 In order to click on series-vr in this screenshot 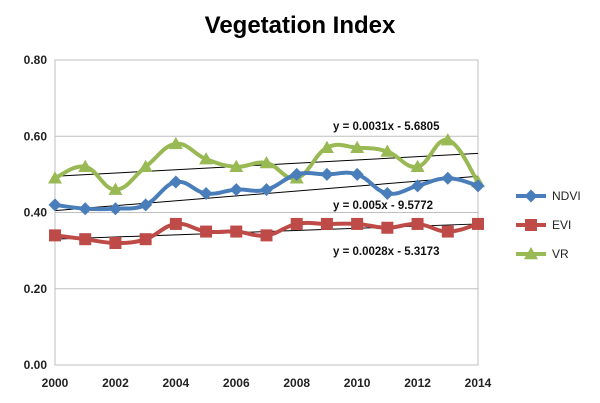, I will do `click(266, 164)`.